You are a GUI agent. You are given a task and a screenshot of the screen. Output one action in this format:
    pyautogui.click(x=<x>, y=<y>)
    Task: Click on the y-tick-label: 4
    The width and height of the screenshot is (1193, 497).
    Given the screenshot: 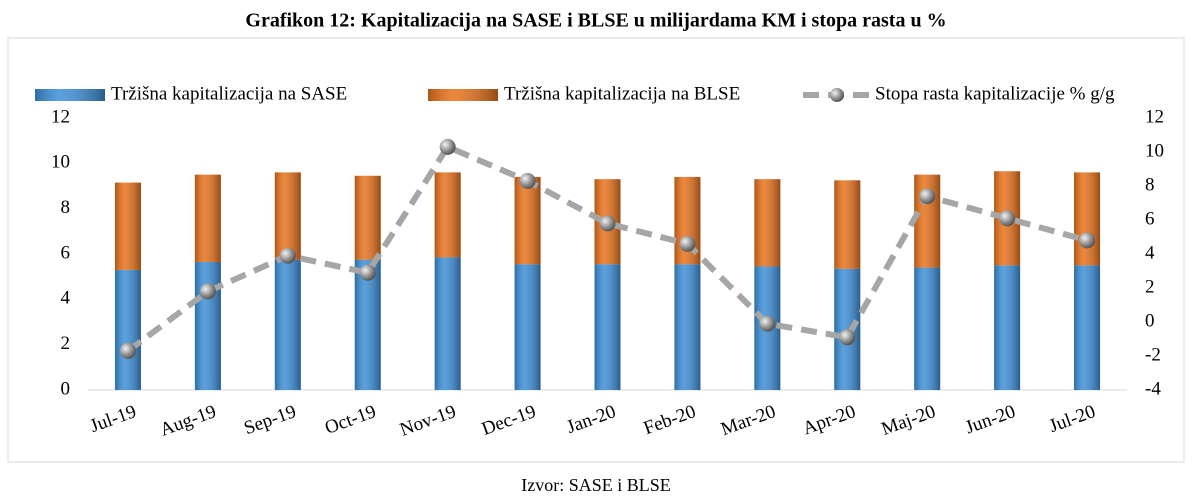 What is the action you would take?
    pyautogui.click(x=66, y=298)
    